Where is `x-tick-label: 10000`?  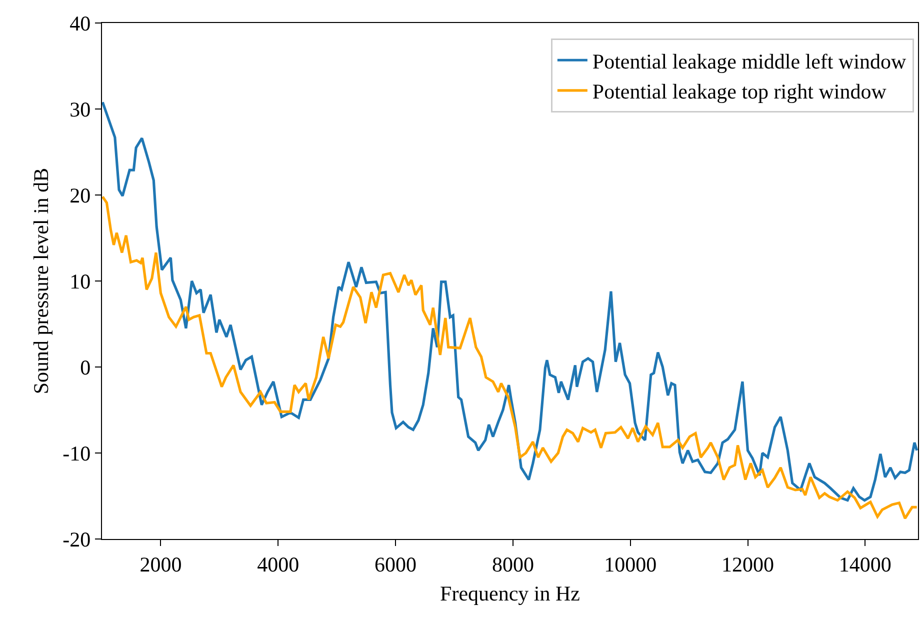
x-tick-label: 10000 is located at coordinates (630, 564).